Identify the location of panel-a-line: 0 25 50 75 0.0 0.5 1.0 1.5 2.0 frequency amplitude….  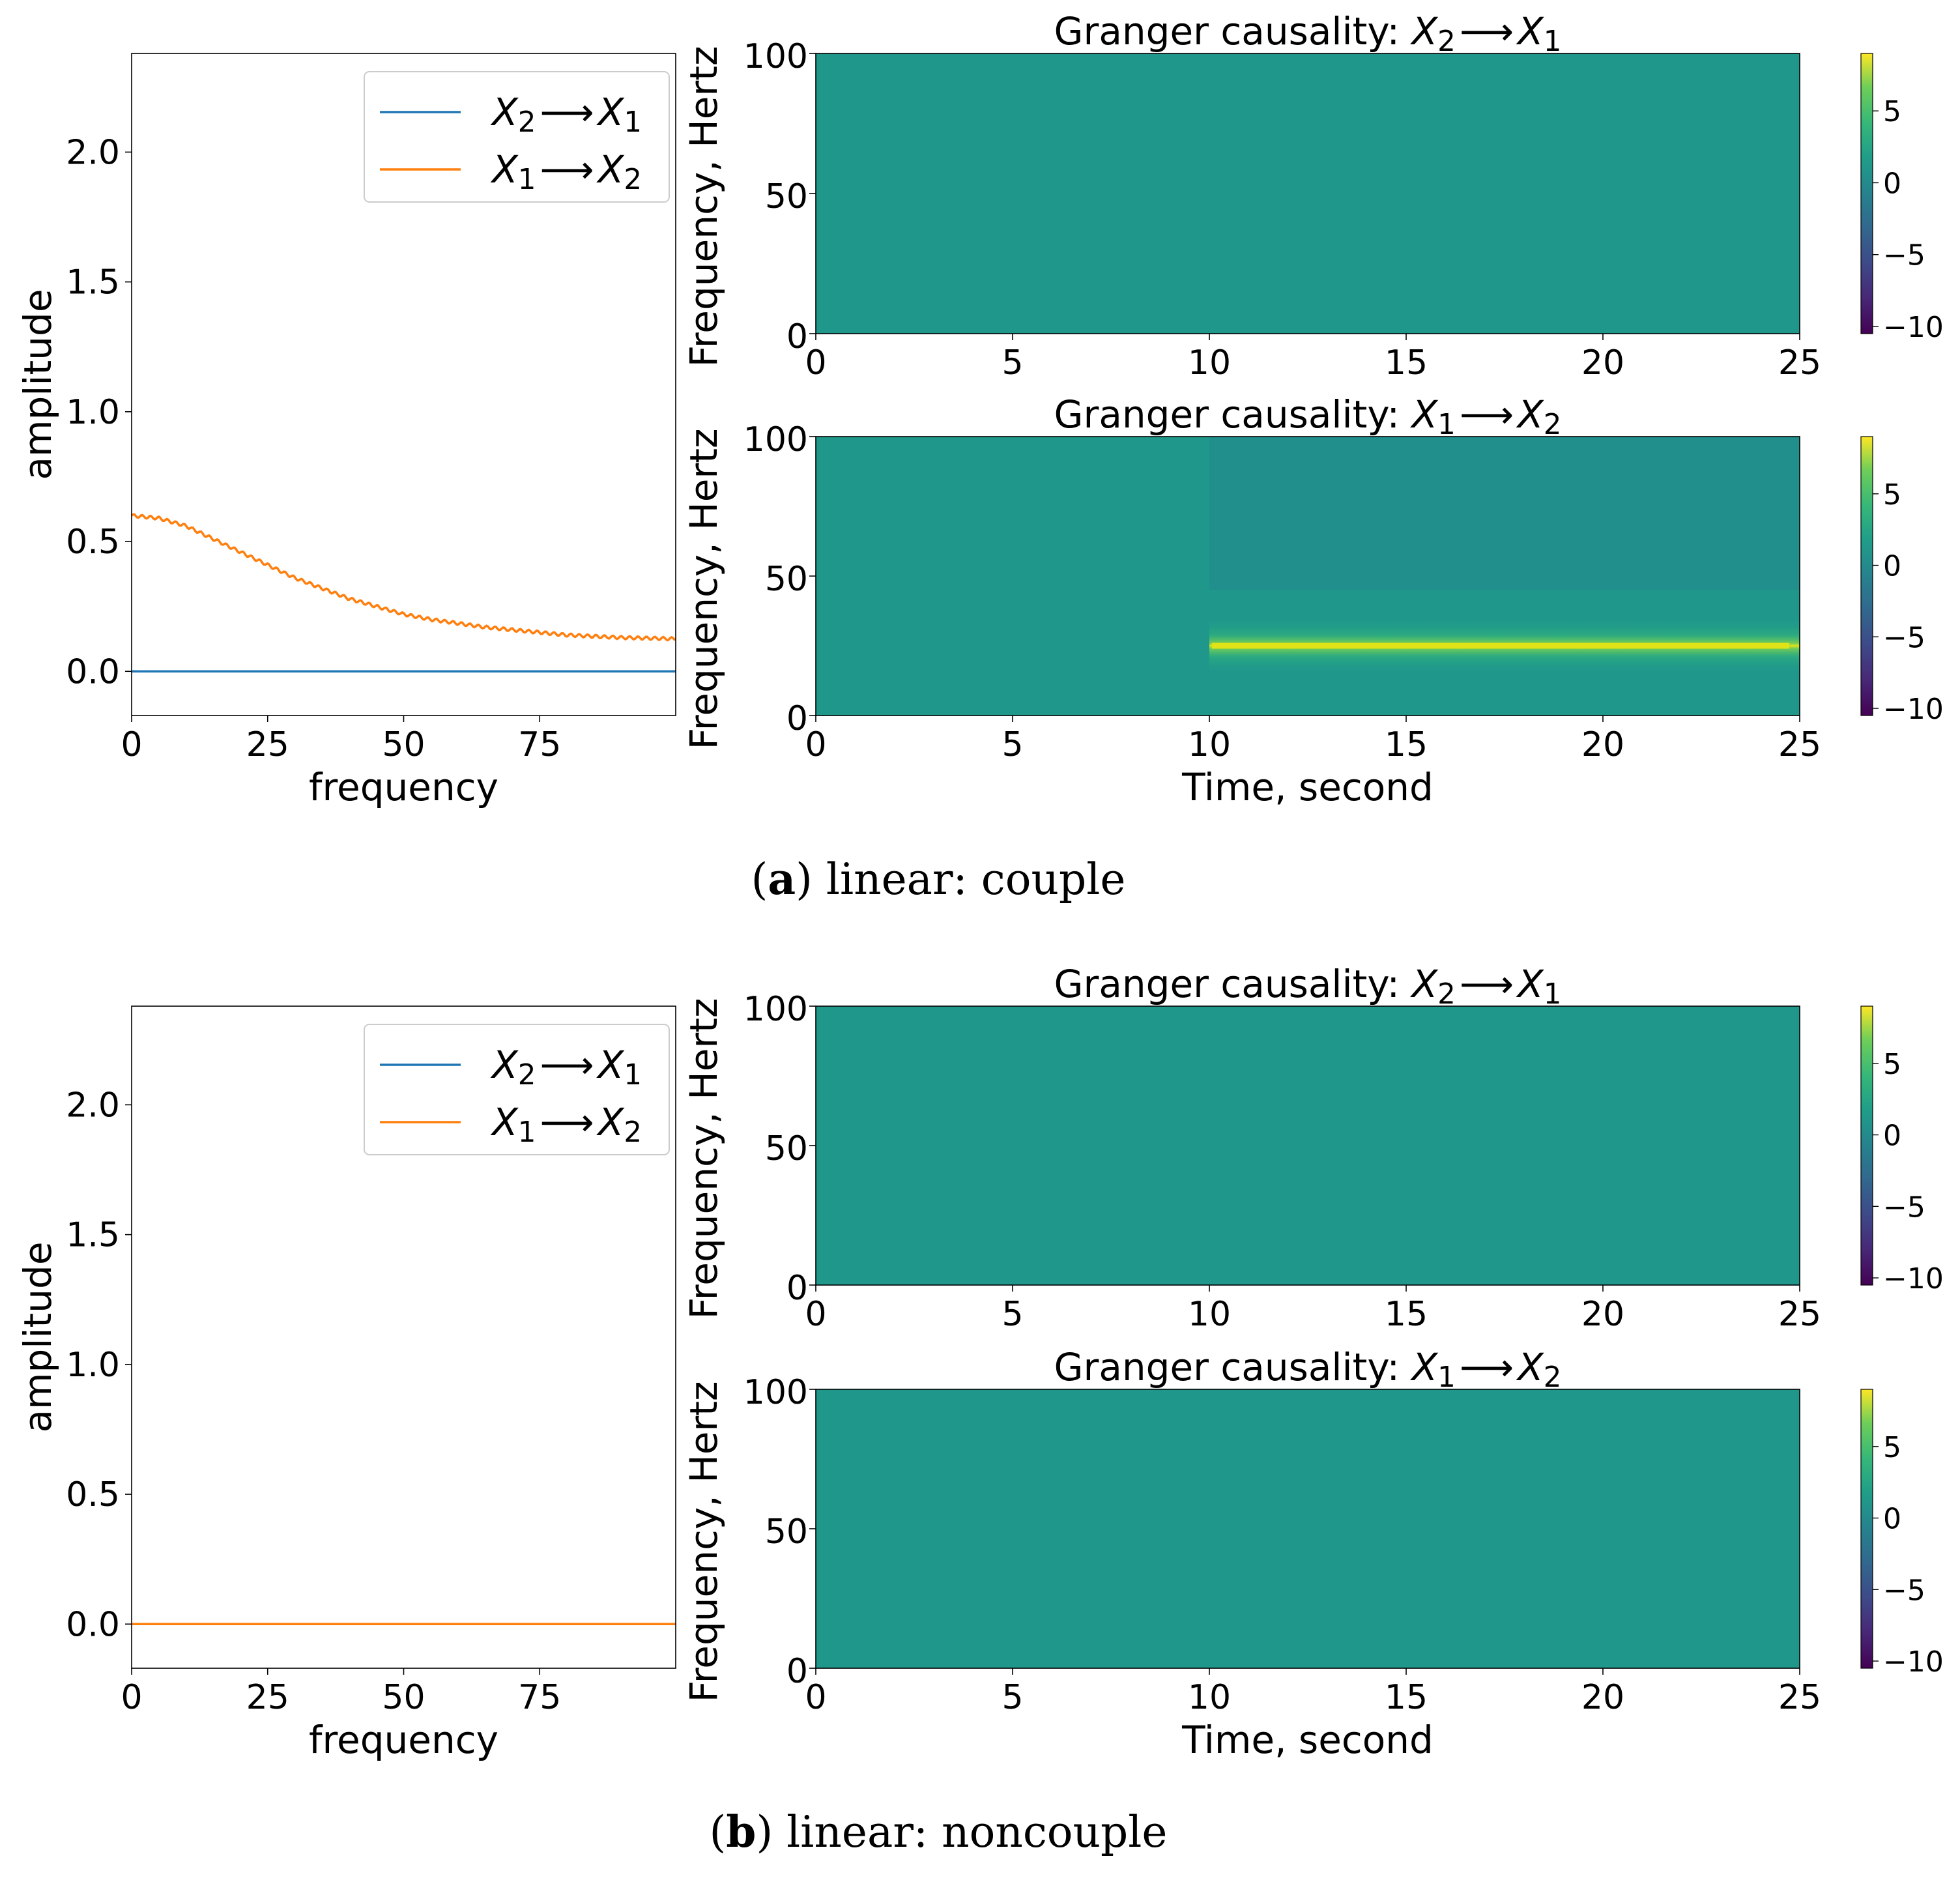
(346, 431).